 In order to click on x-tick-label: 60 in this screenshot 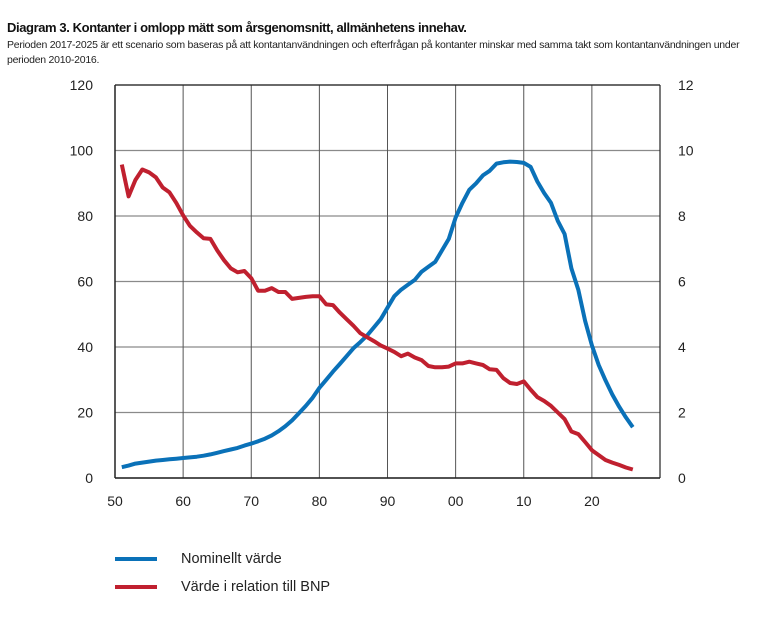, I will do `click(183, 501)`.